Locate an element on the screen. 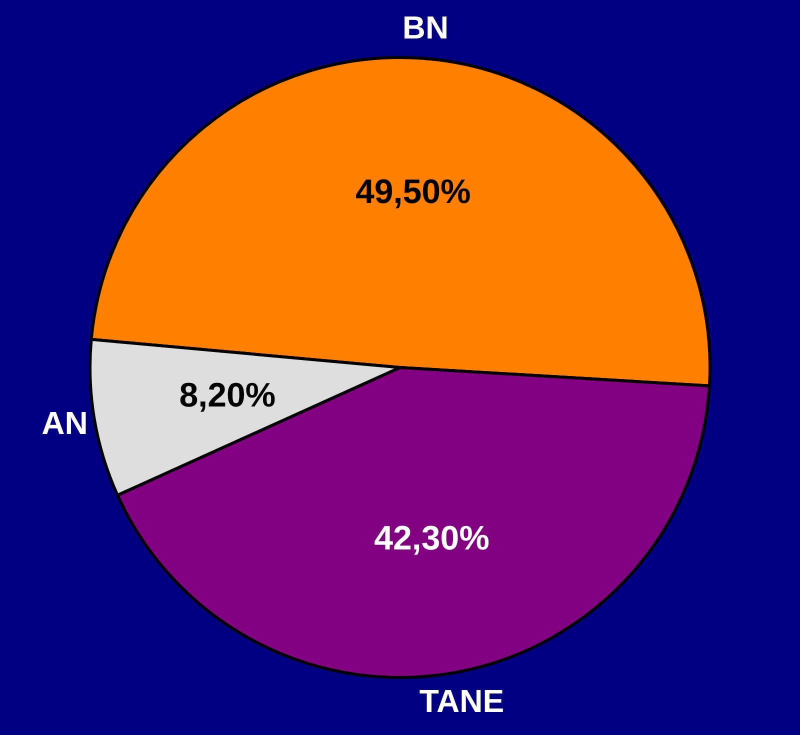 The width and height of the screenshot is (800, 735). slice-label: AN is located at coordinates (65, 422).